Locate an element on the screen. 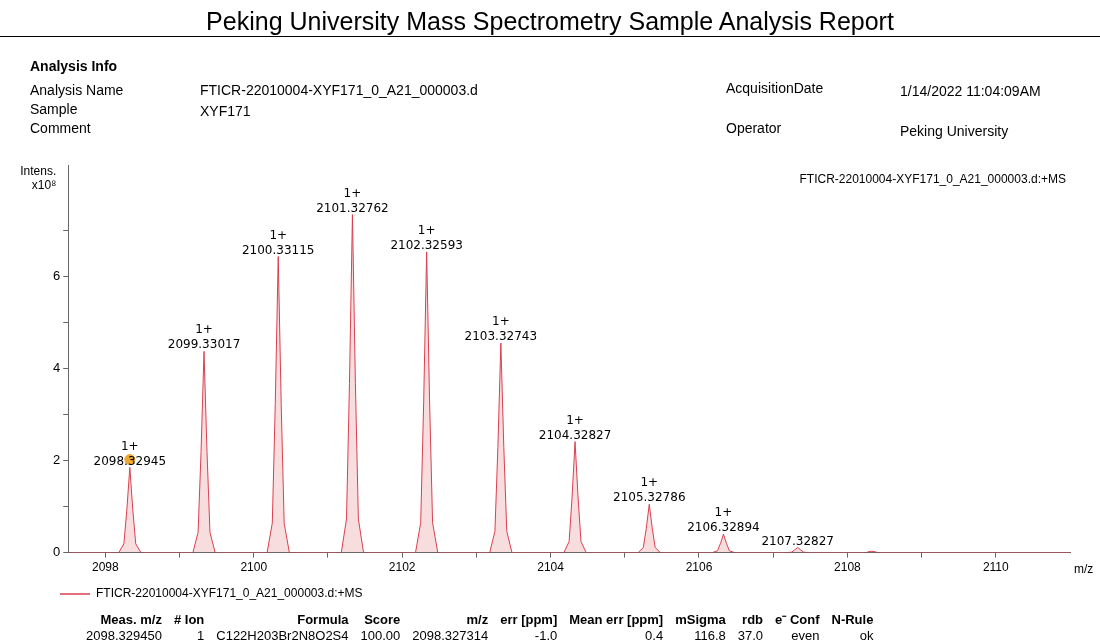 Image resolution: width=1100 pixels, height=641 pixels. y-tick-label: 2 is located at coordinates (57, 460).